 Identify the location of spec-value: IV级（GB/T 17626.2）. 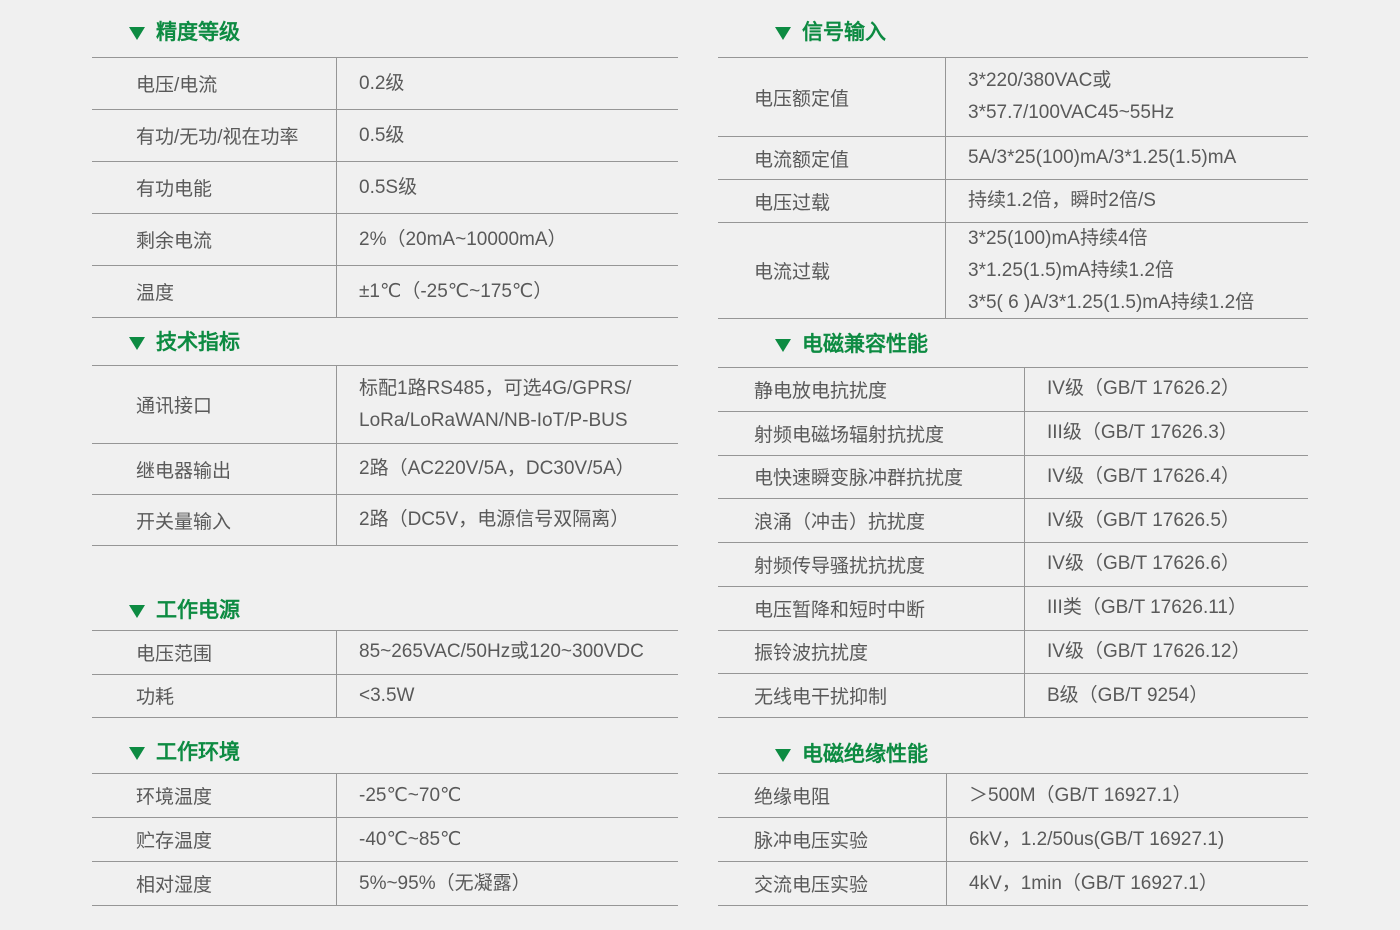
(1166, 389).